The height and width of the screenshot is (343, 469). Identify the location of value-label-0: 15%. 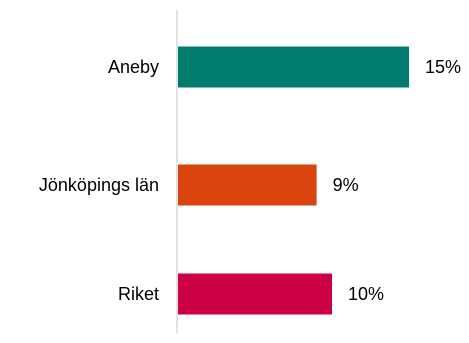
(443, 67).